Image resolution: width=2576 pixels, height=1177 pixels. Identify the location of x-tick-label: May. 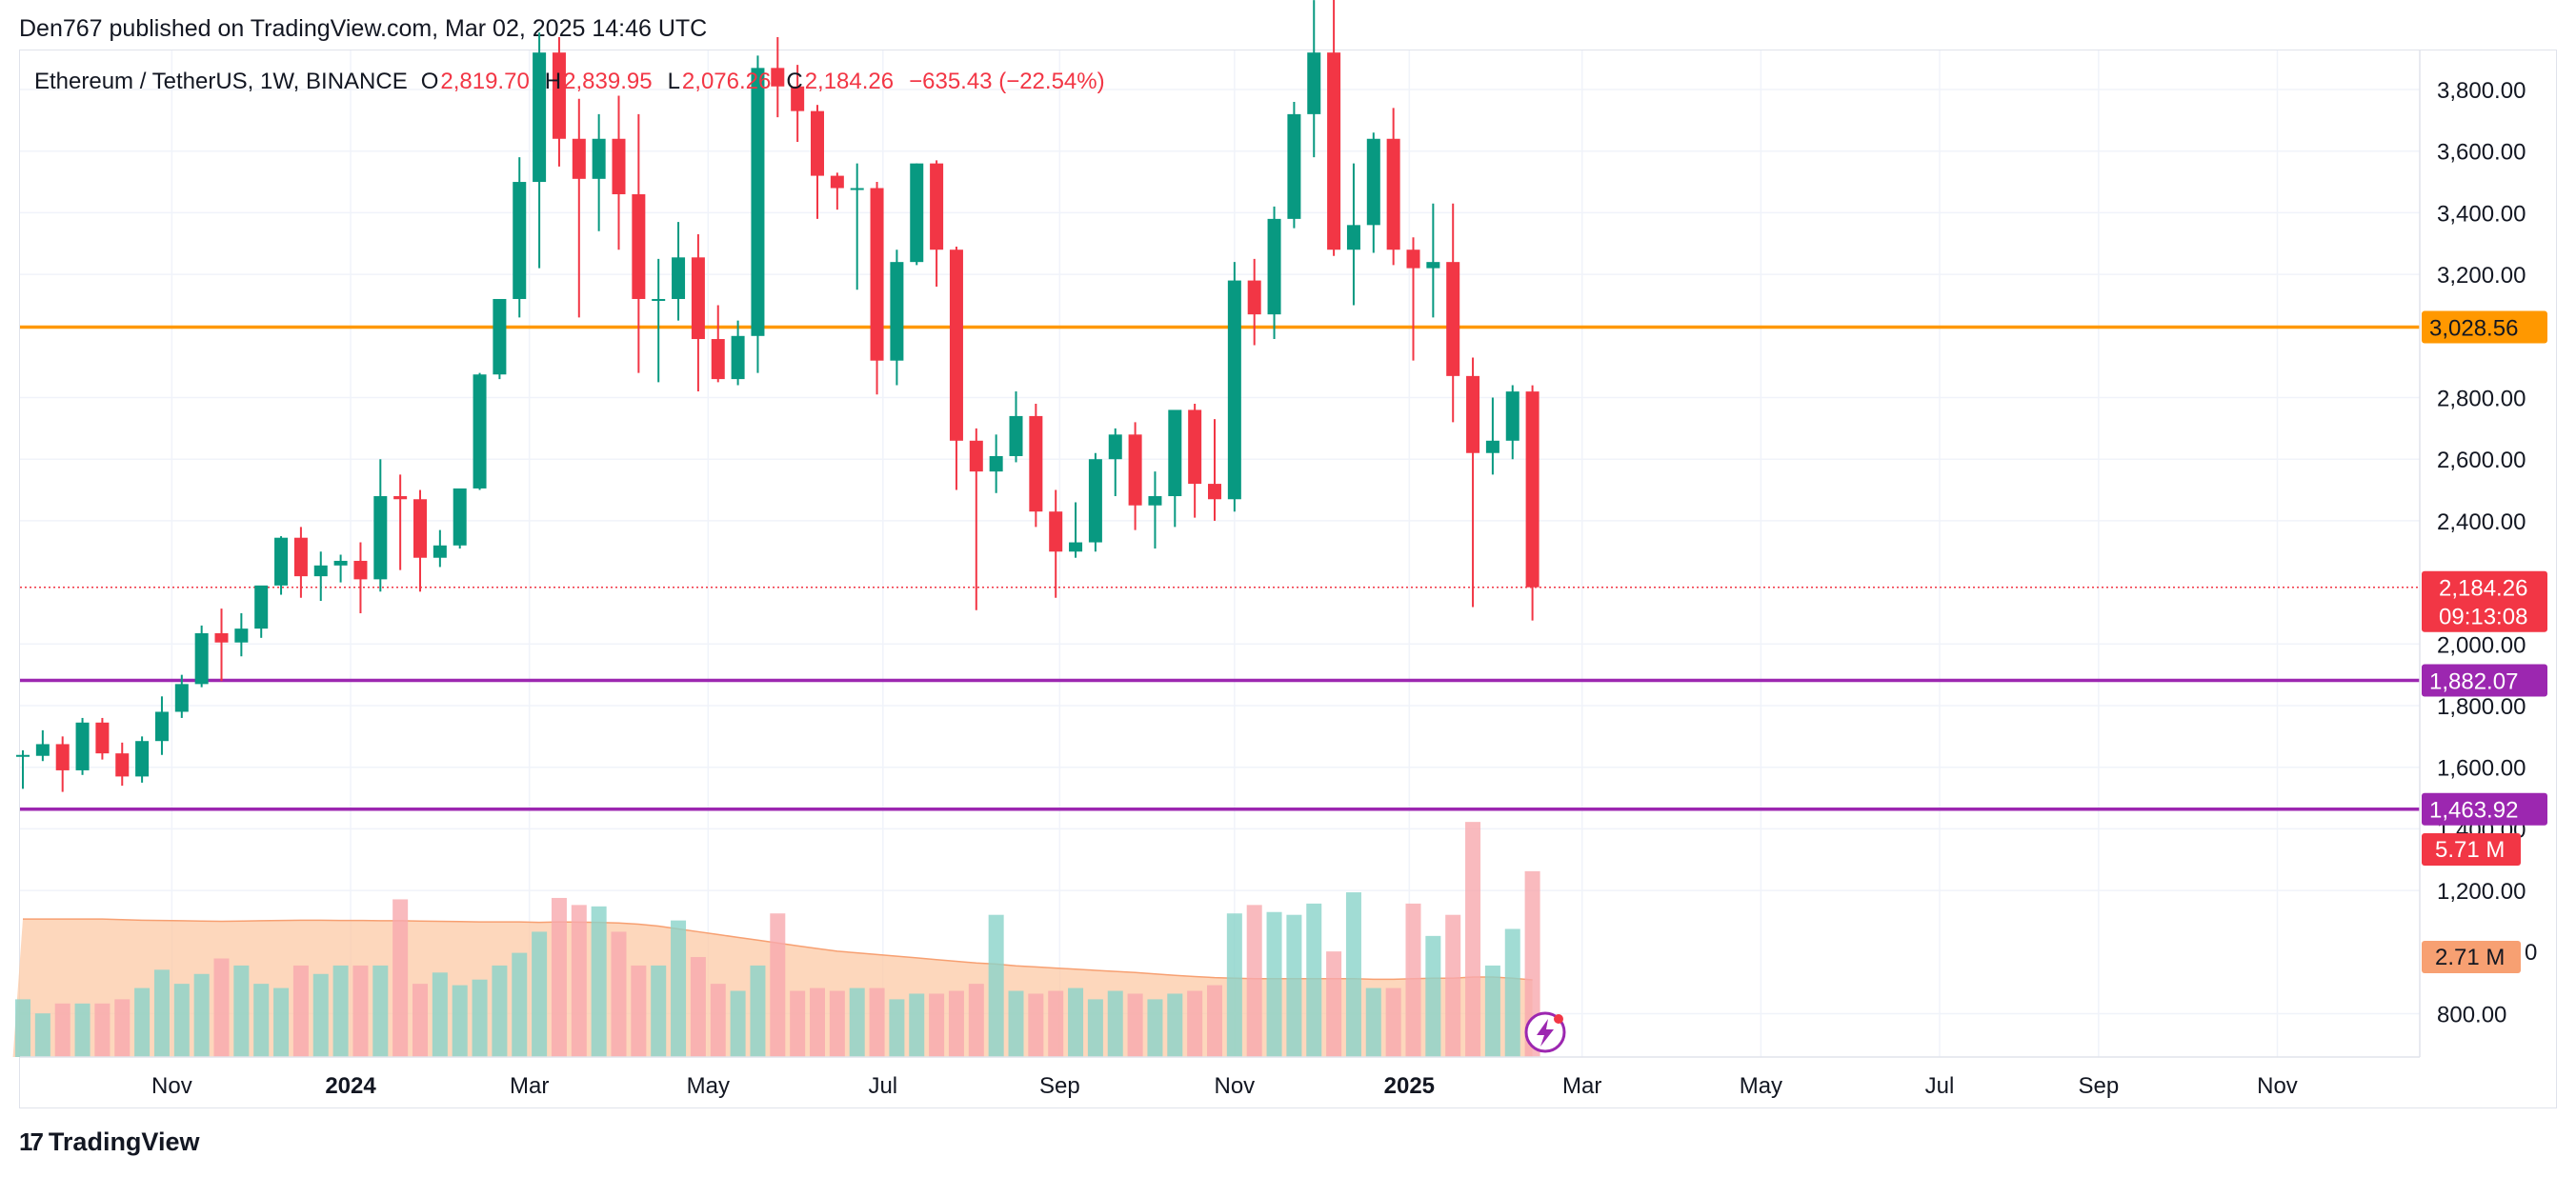
(708, 1086).